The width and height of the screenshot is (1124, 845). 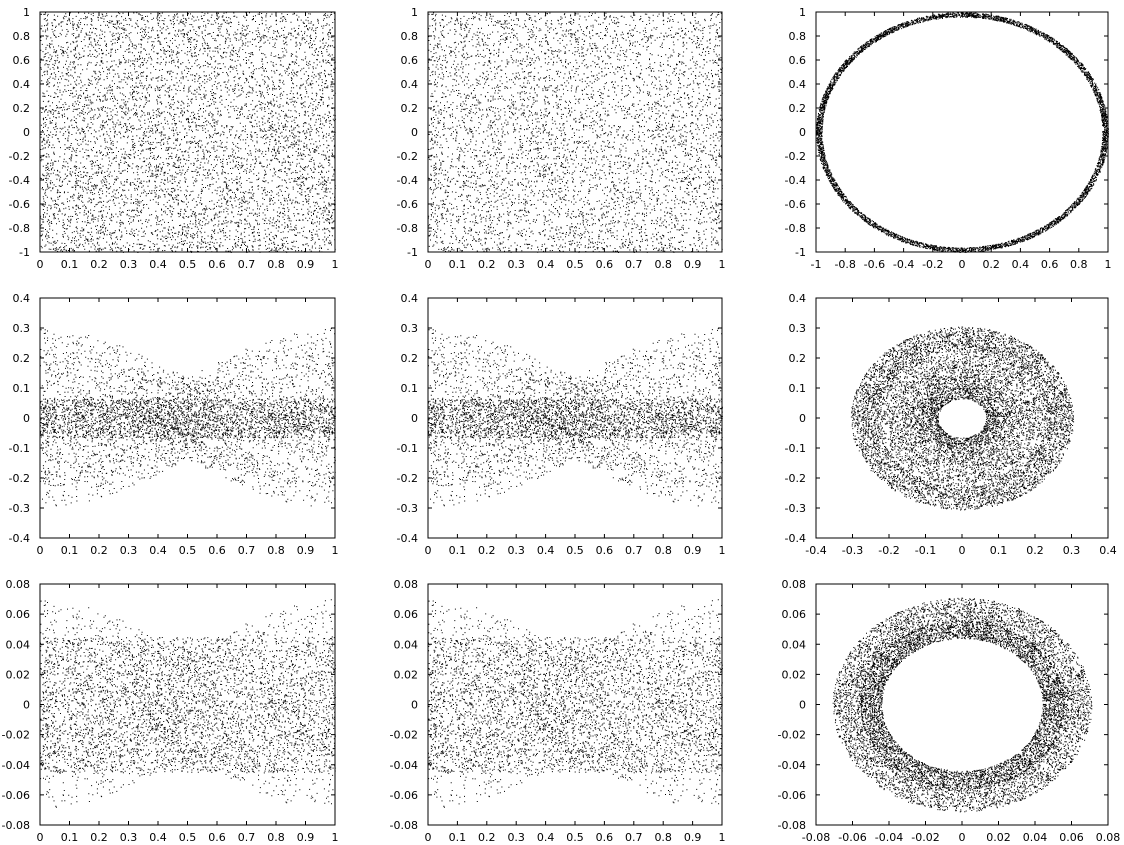 What do you see at coordinates (998, 837) in the screenshot?
I see `x-tick-label: 0.02` at bounding box center [998, 837].